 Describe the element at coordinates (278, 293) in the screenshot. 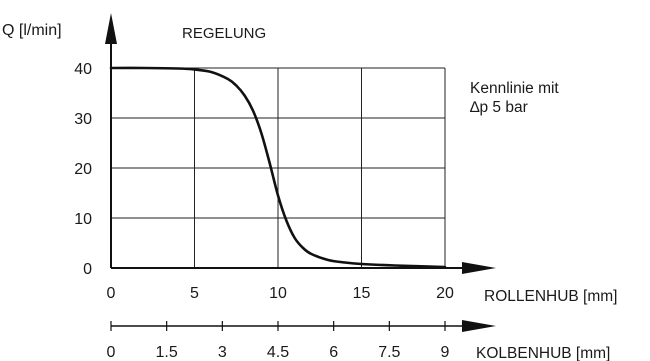

I see `x-tick-label: 10` at that location.